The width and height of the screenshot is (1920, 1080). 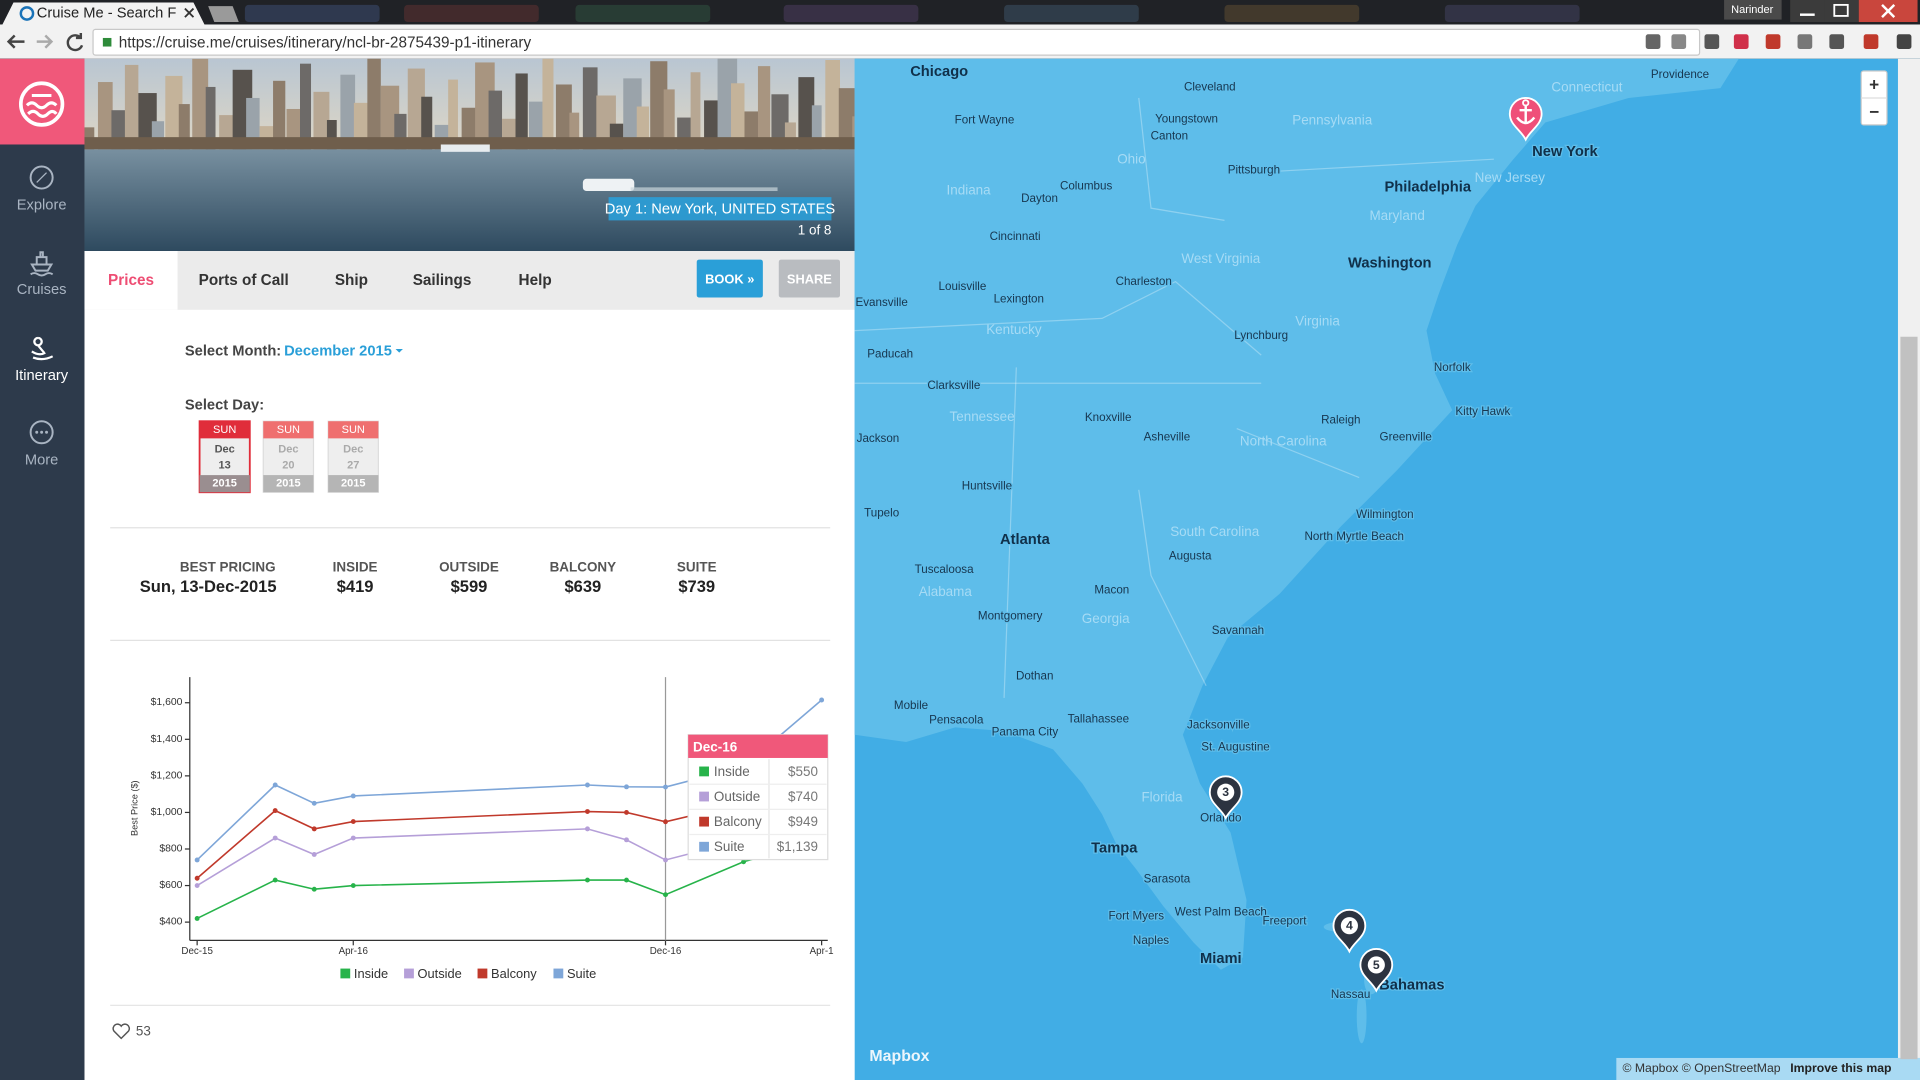 I want to click on map-label: Paducah, so click(x=890, y=353).